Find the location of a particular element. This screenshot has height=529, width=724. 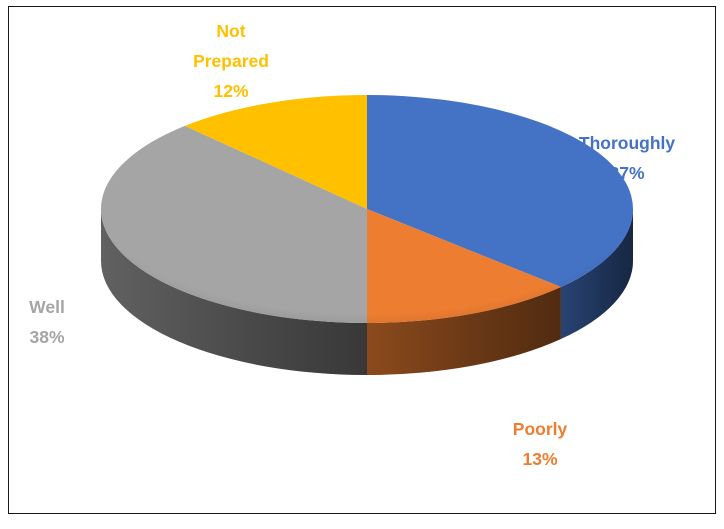

data-label-name: Thoroughly is located at coordinates (627, 143).